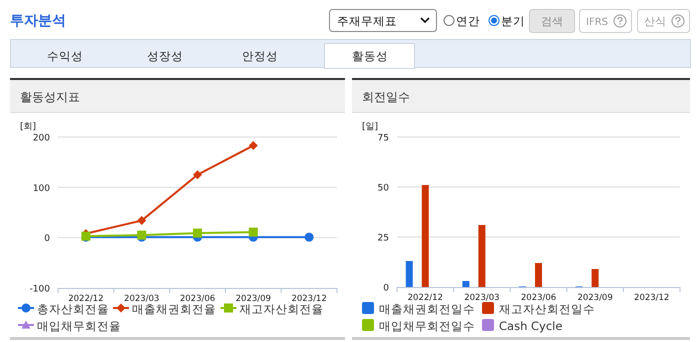  I want to click on y-tick-label: 50, so click(384, 189).